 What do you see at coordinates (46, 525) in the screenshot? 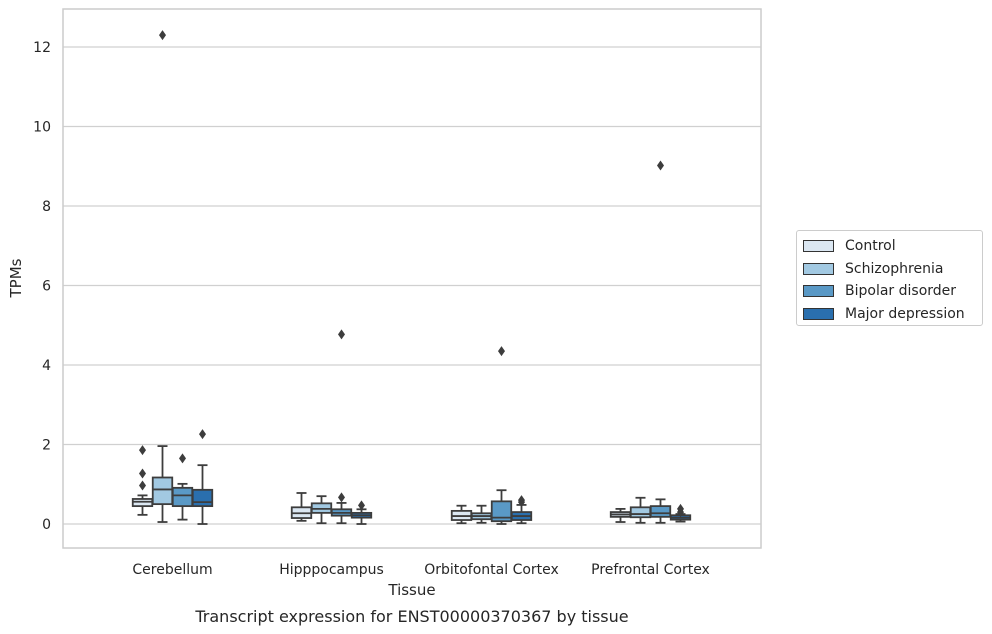
I see `y-tick-label: 0` at bounding box center [46, 525].